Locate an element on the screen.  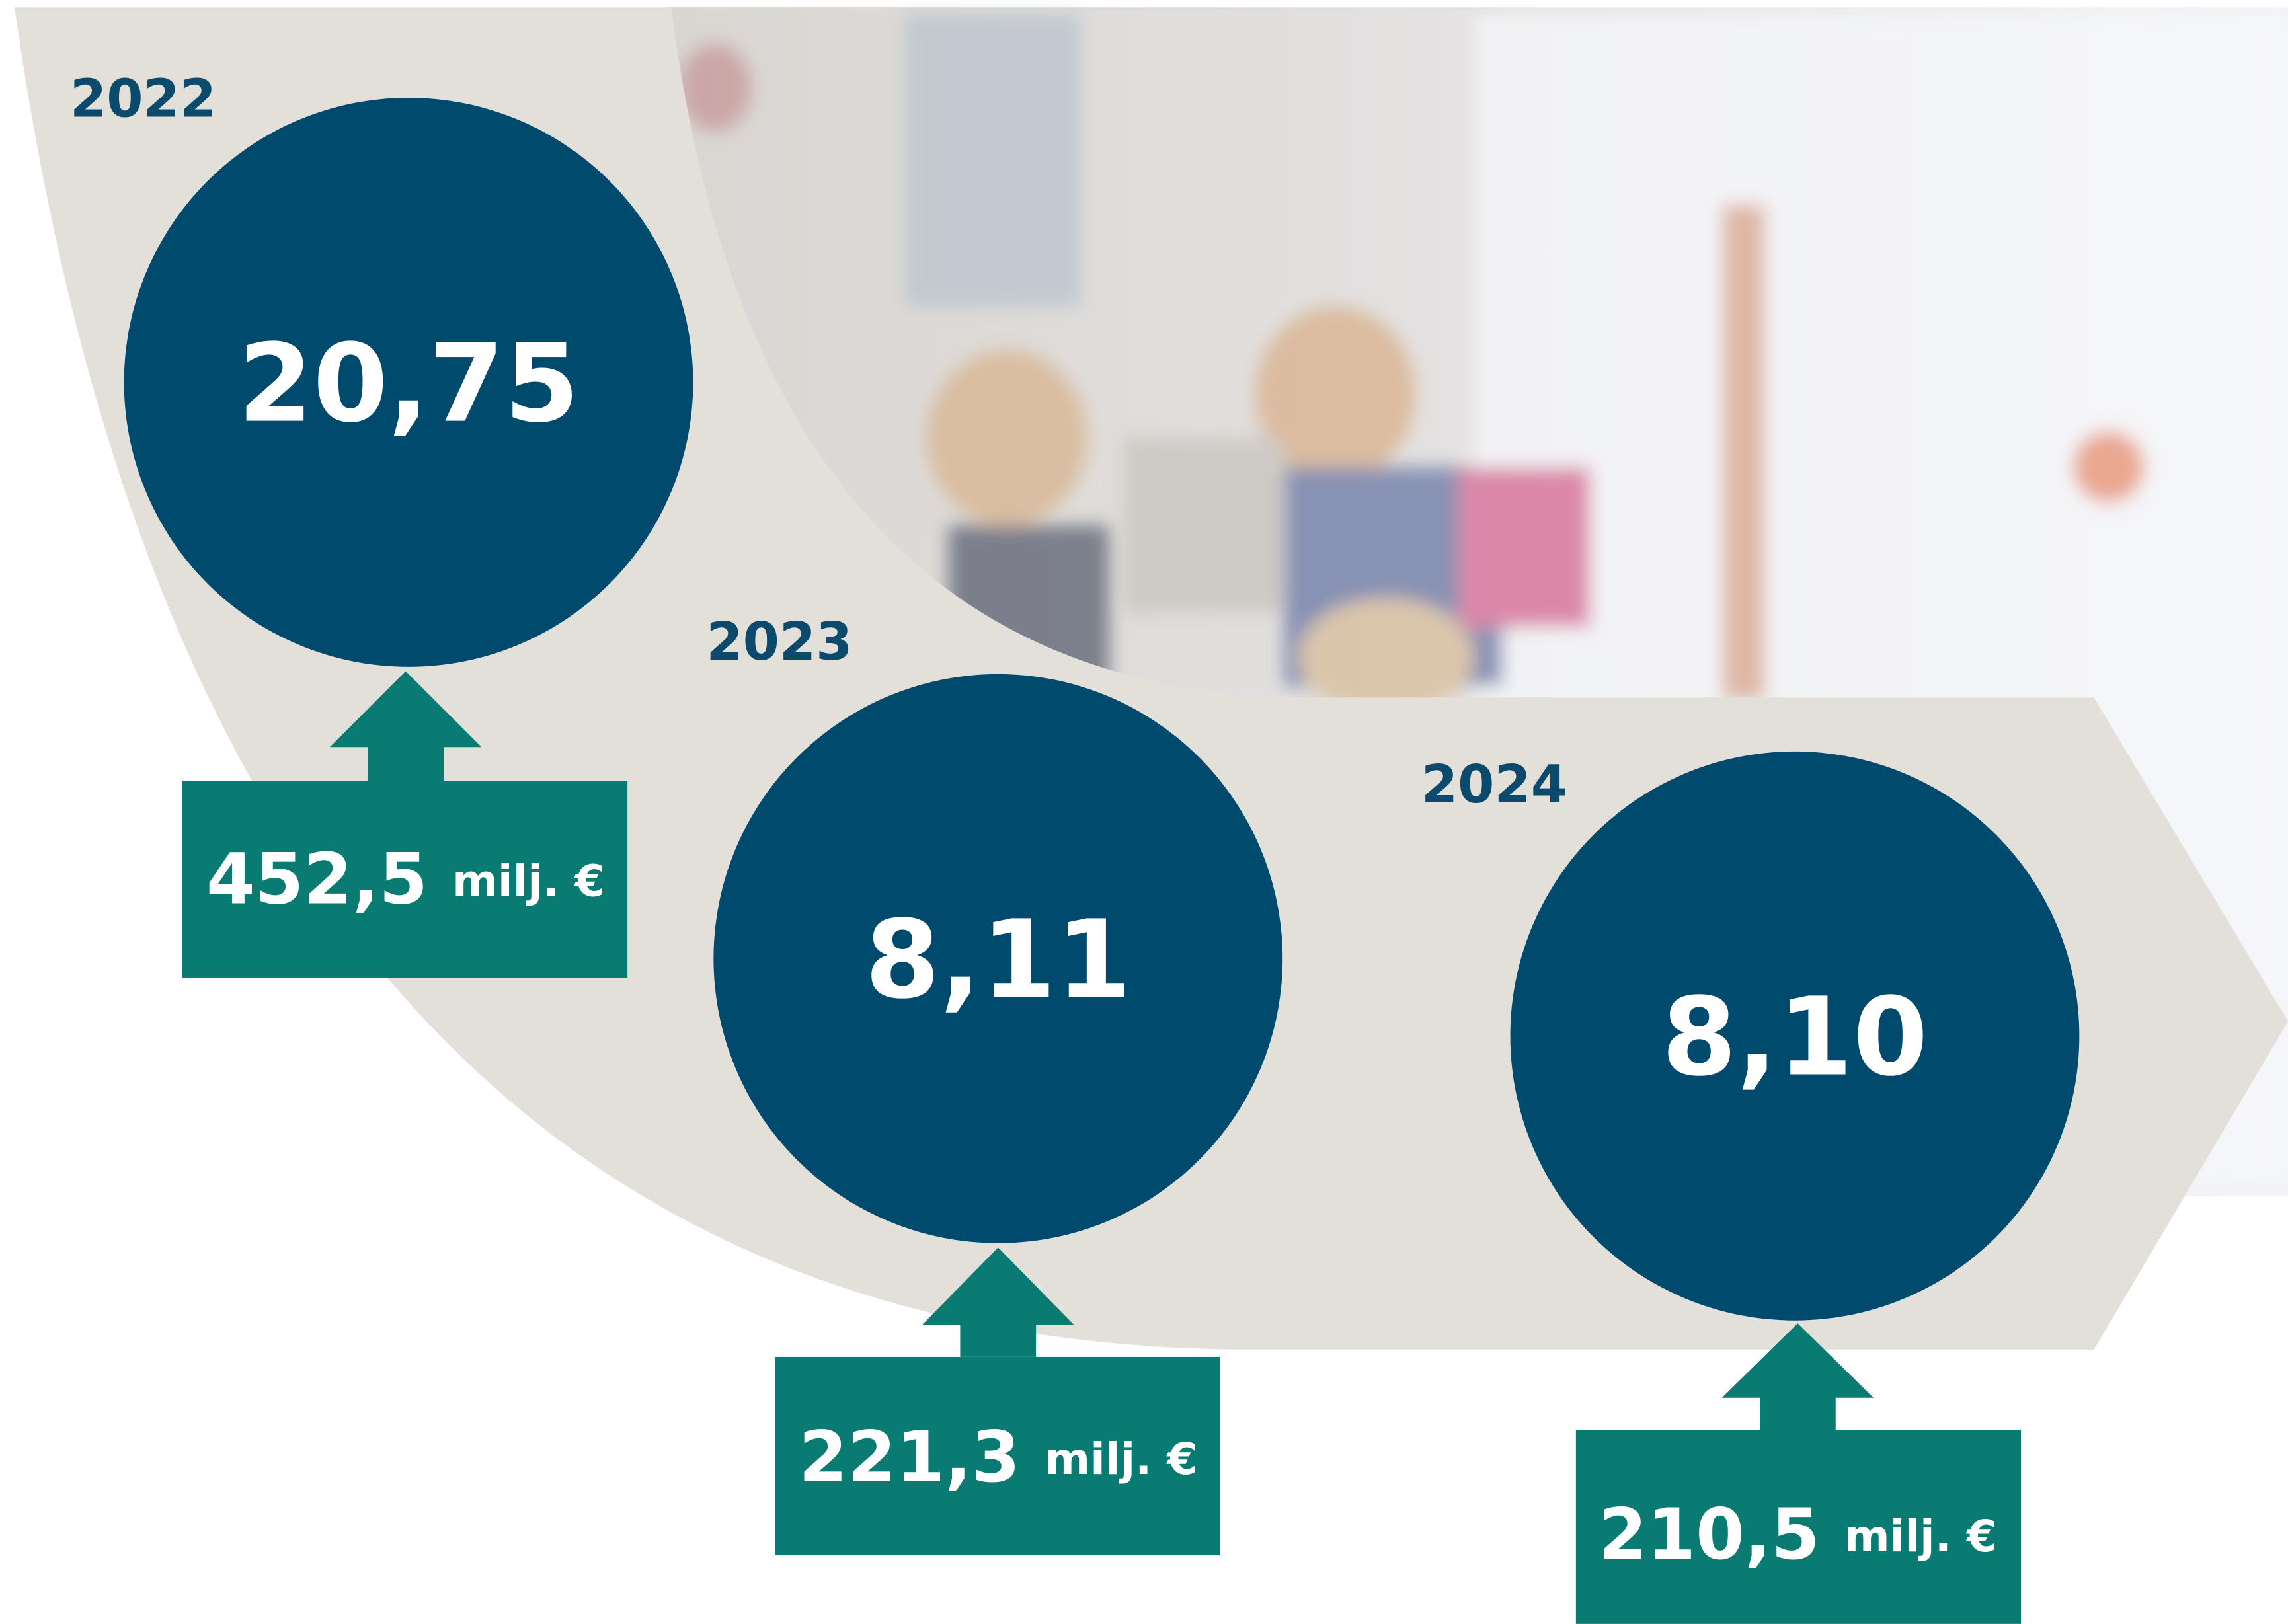
value-label: 8,10 is located at coordinates (1794, 1037).